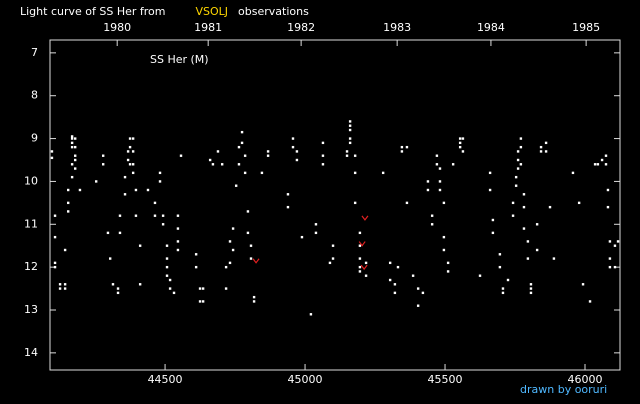  I want to click on credit: drawn by ooruri, so click(563, 389).